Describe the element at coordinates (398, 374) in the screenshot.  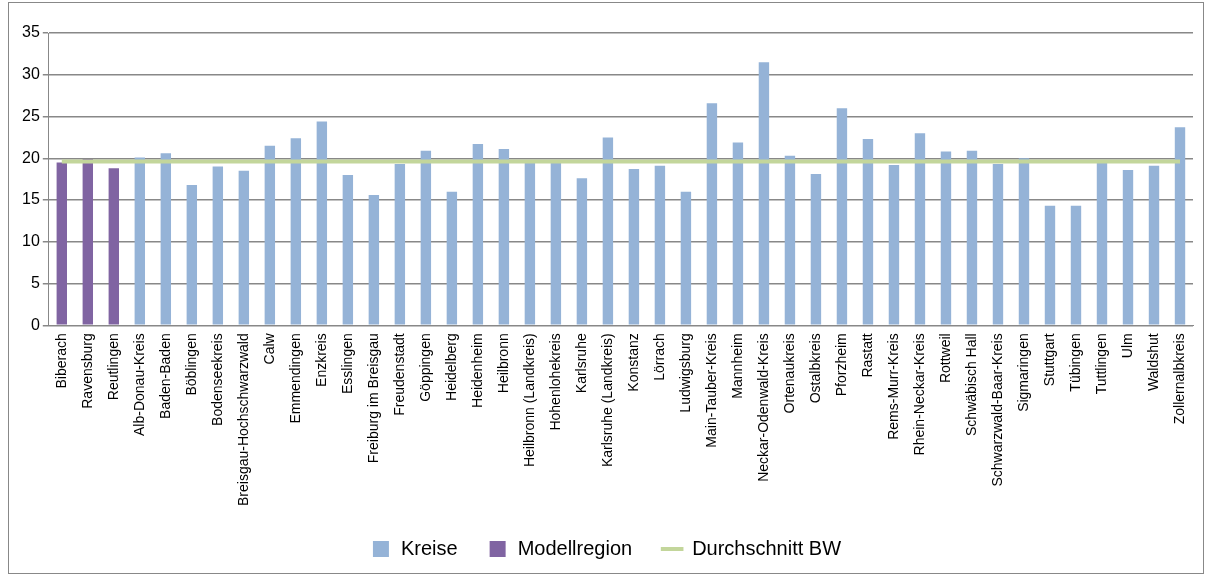
I see `x-tick-label: Freudenstadt` at that location.